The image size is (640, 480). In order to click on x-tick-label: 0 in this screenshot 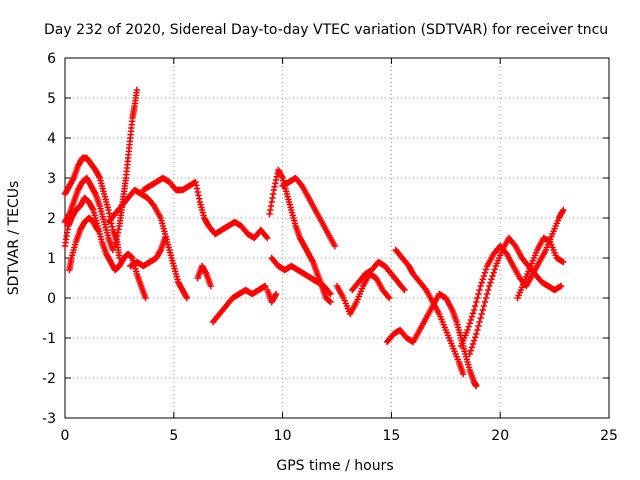, I will do `click(65, 436)`.